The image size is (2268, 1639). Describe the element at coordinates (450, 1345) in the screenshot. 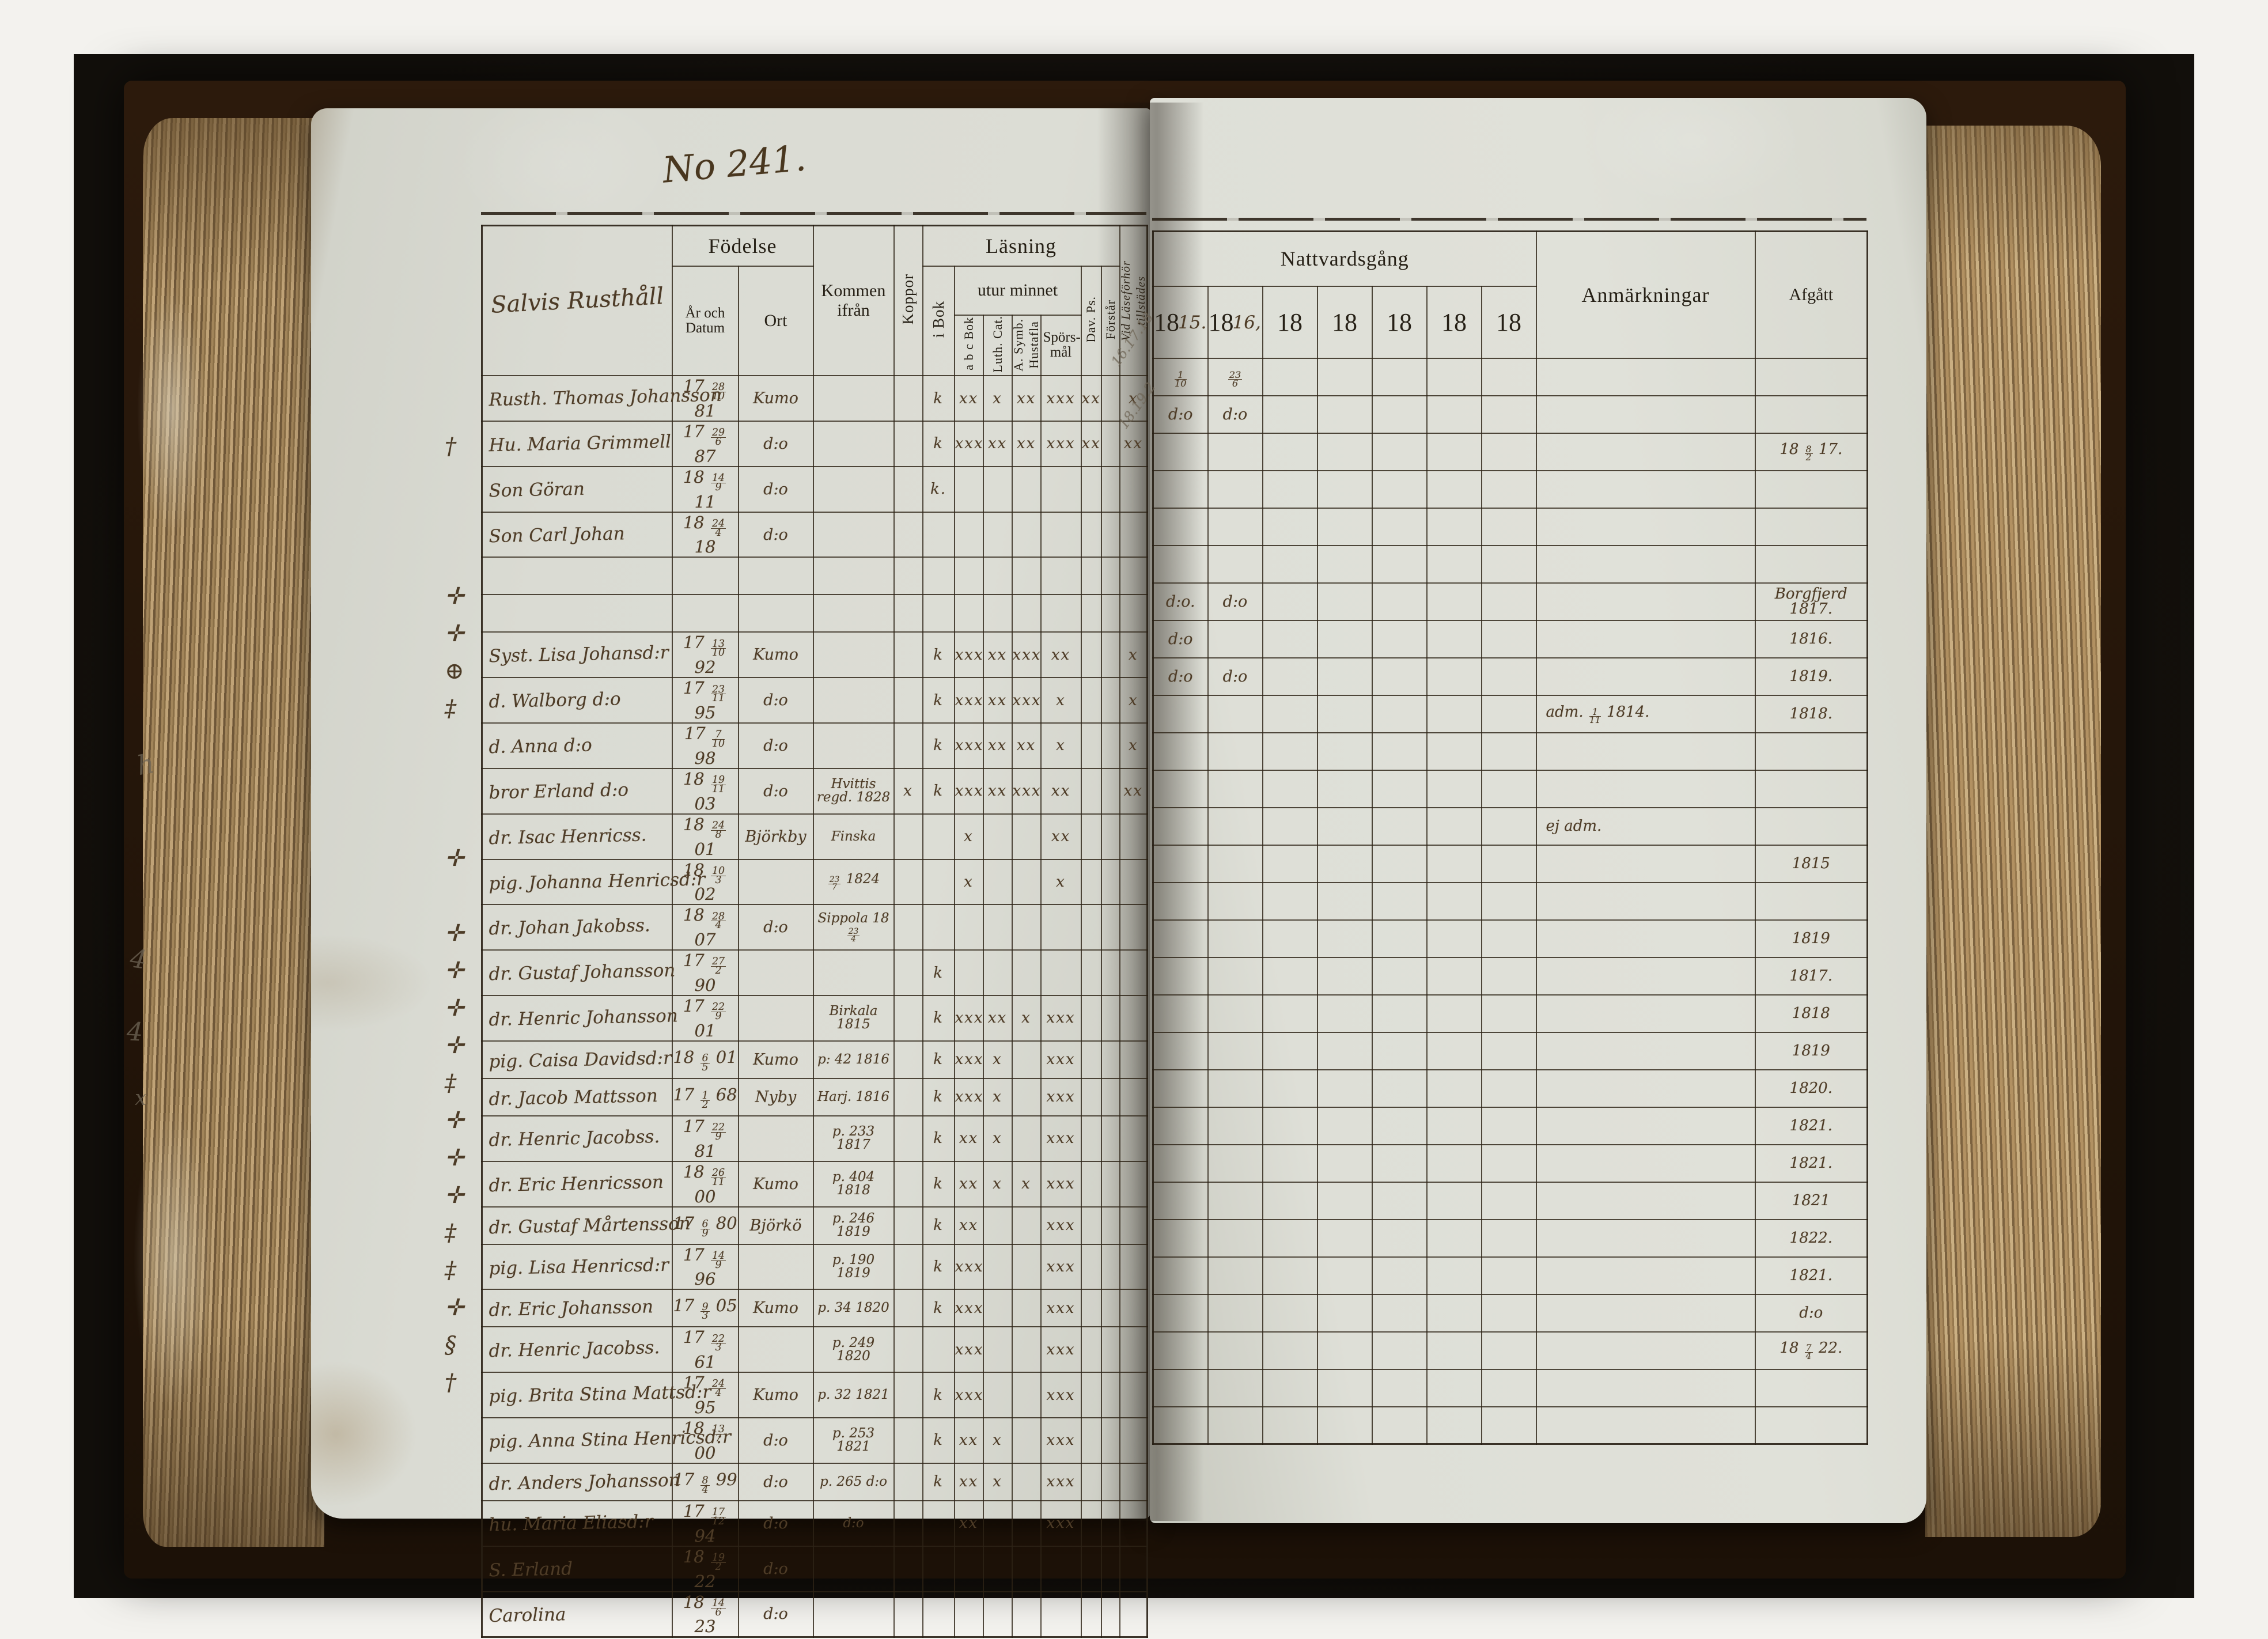

I see `margin-cross: §` at that location.